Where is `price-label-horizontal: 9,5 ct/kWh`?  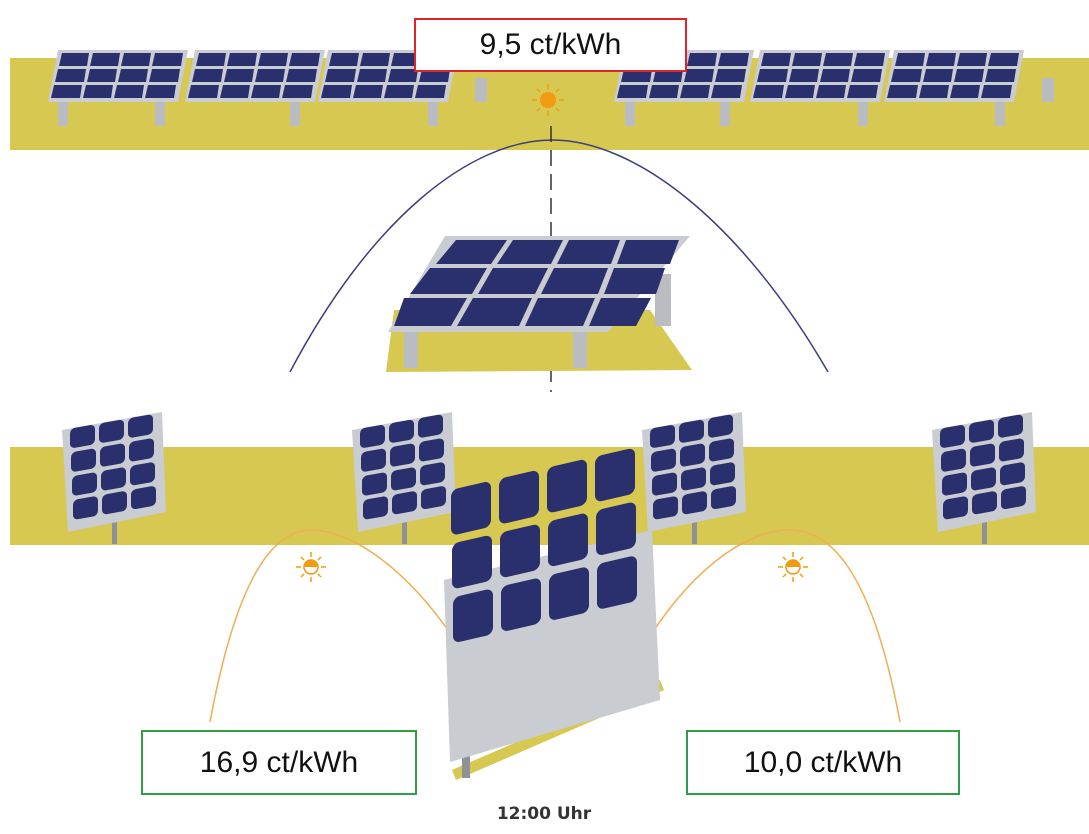 price-label-horizontal: 9,5 ct/kWh is located at coordinates (550, 45).